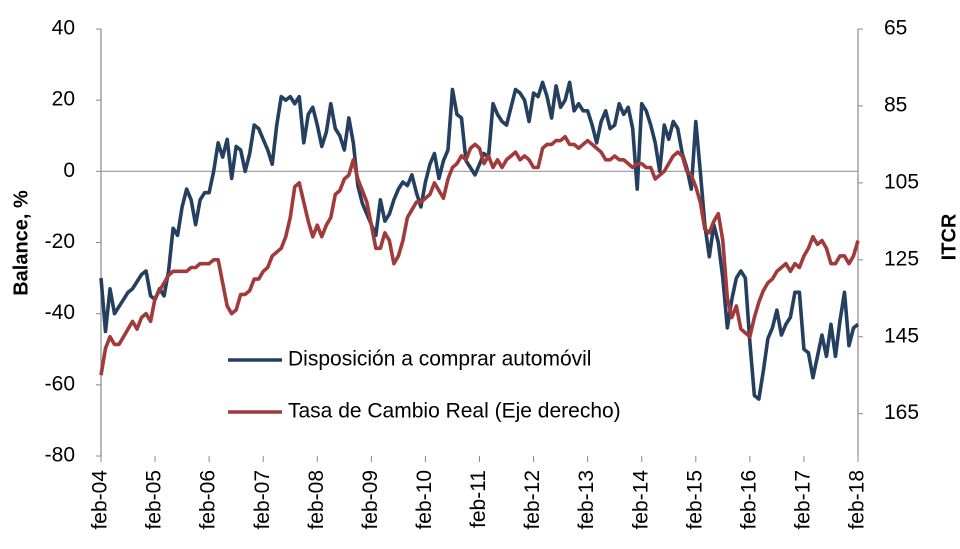 The width and height of the screenshot is (960, 549). What do you see at coordinates (63, 99) in the screenshot?
I see `y-tick-label: 20` at bounding box center [63, 99].